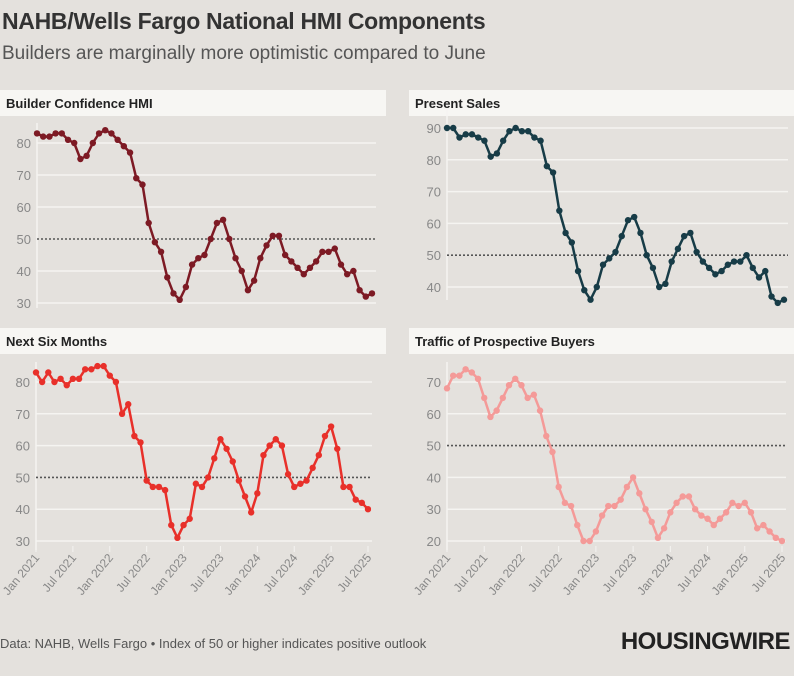 The image size is (794, 676). What do you see at coordinates (168, 574) in the screenshot?
I see `x-tick-label: Jan 2023` at bounding box center [168, 574].